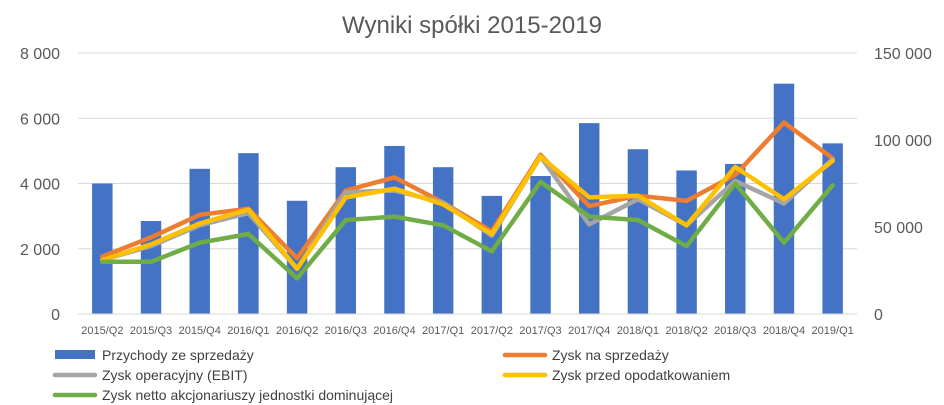  What do you see at coordinates (641, 375) in the screenshot?
I see `legend-label: Zysk przed opodatkowaniem` at bounding box center [641, 375].